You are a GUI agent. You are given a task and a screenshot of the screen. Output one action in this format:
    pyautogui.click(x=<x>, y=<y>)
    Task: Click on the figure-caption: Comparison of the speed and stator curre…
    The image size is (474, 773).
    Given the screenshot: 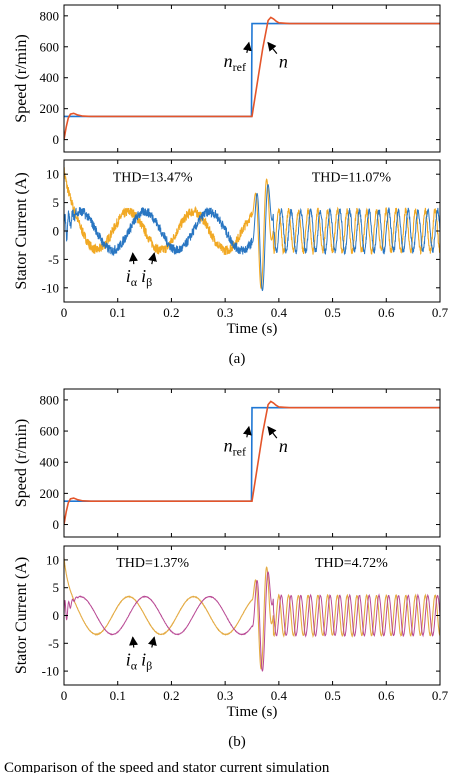 What is the action you would take?
    pyautogui.click(x=167, y=766)
    